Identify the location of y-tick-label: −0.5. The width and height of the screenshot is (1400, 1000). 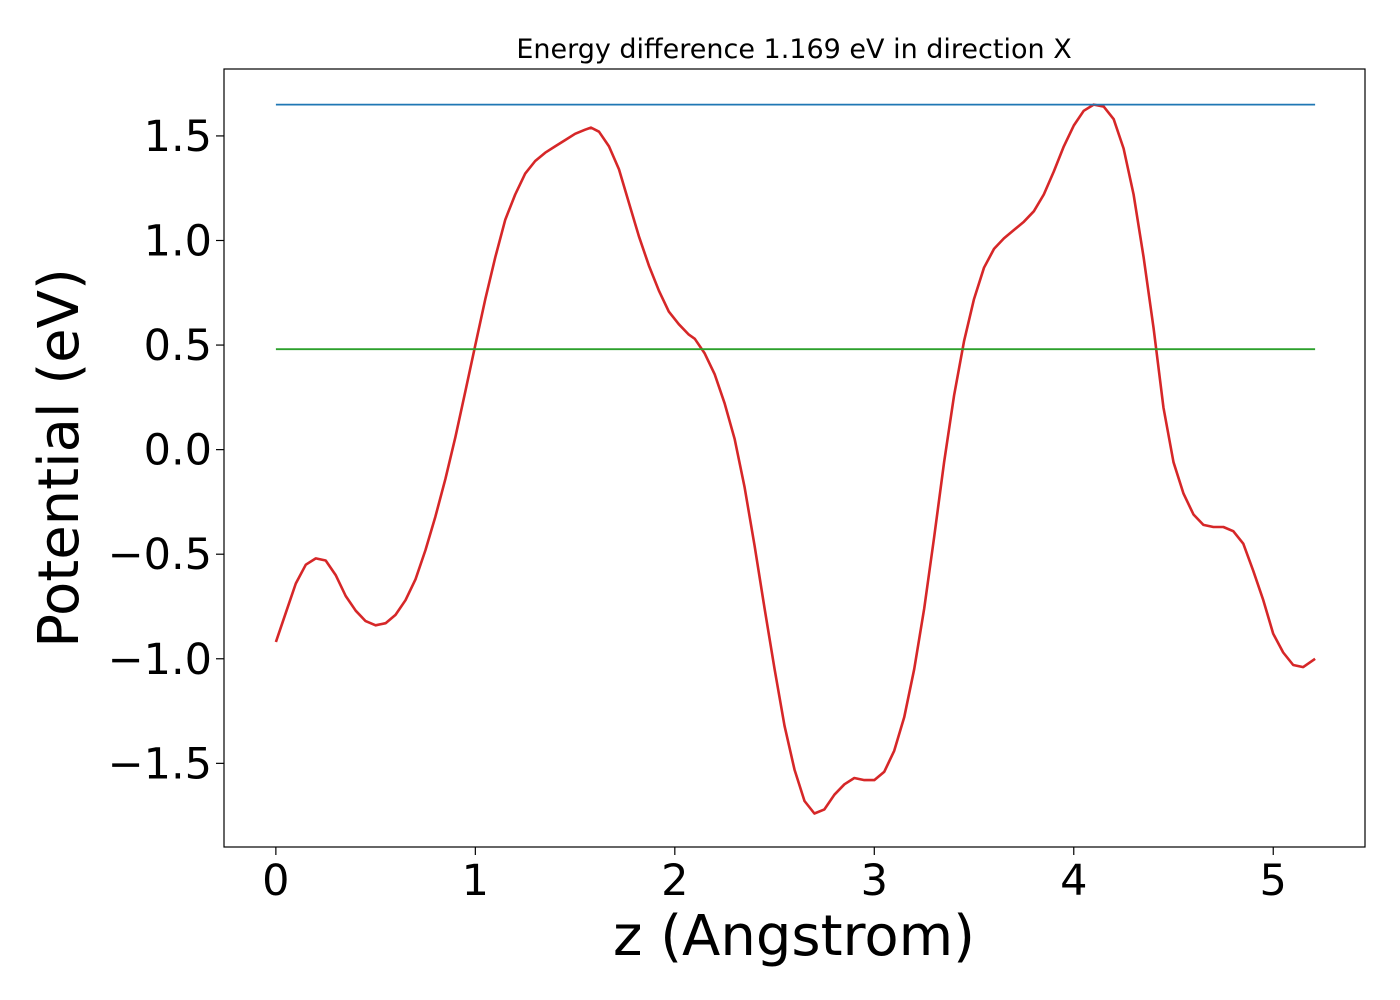
(160, 555).